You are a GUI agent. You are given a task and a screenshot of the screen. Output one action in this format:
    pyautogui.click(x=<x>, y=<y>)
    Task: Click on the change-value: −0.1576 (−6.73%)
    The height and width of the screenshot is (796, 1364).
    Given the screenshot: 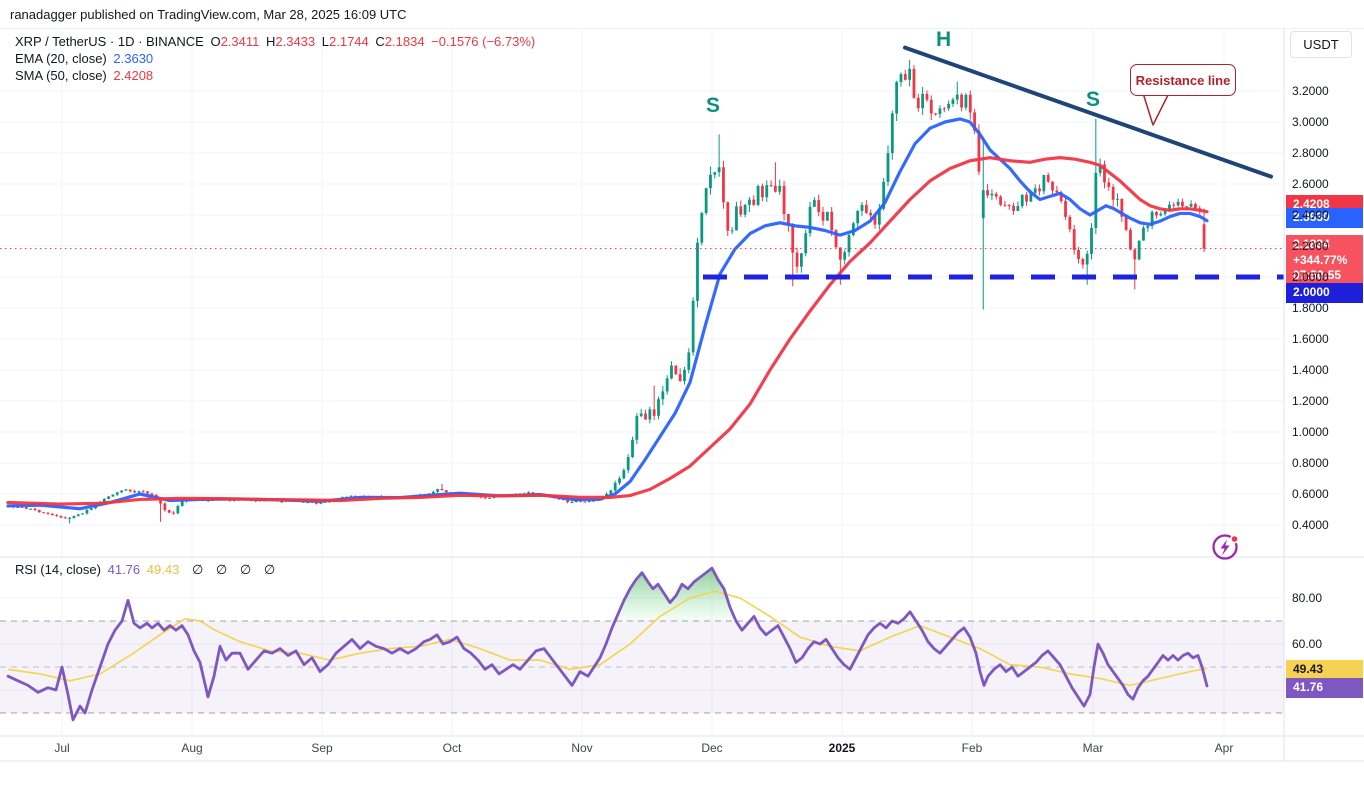 What is the action you would take?
    pyautogui.click(x=483, y=41)
    